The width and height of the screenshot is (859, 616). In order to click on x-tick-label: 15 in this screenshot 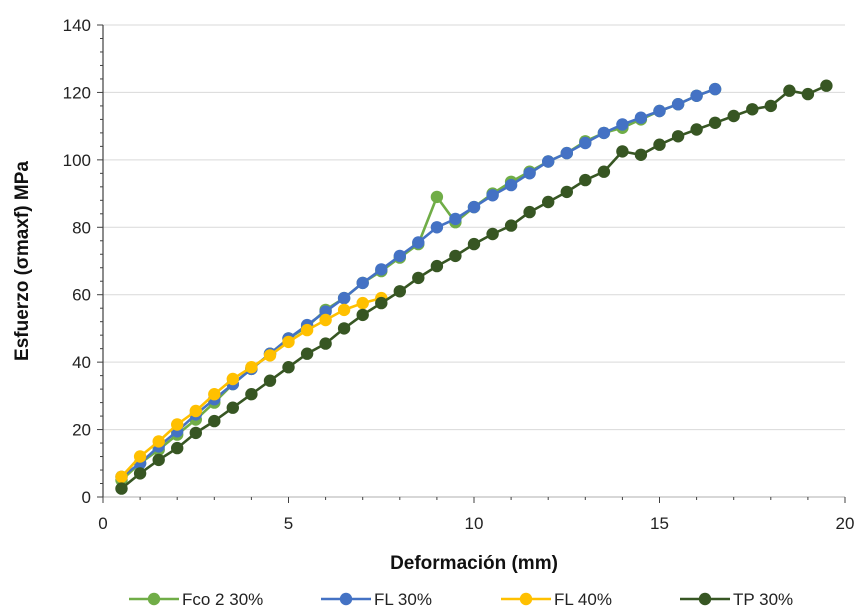, I will do `click(659, 523)`.